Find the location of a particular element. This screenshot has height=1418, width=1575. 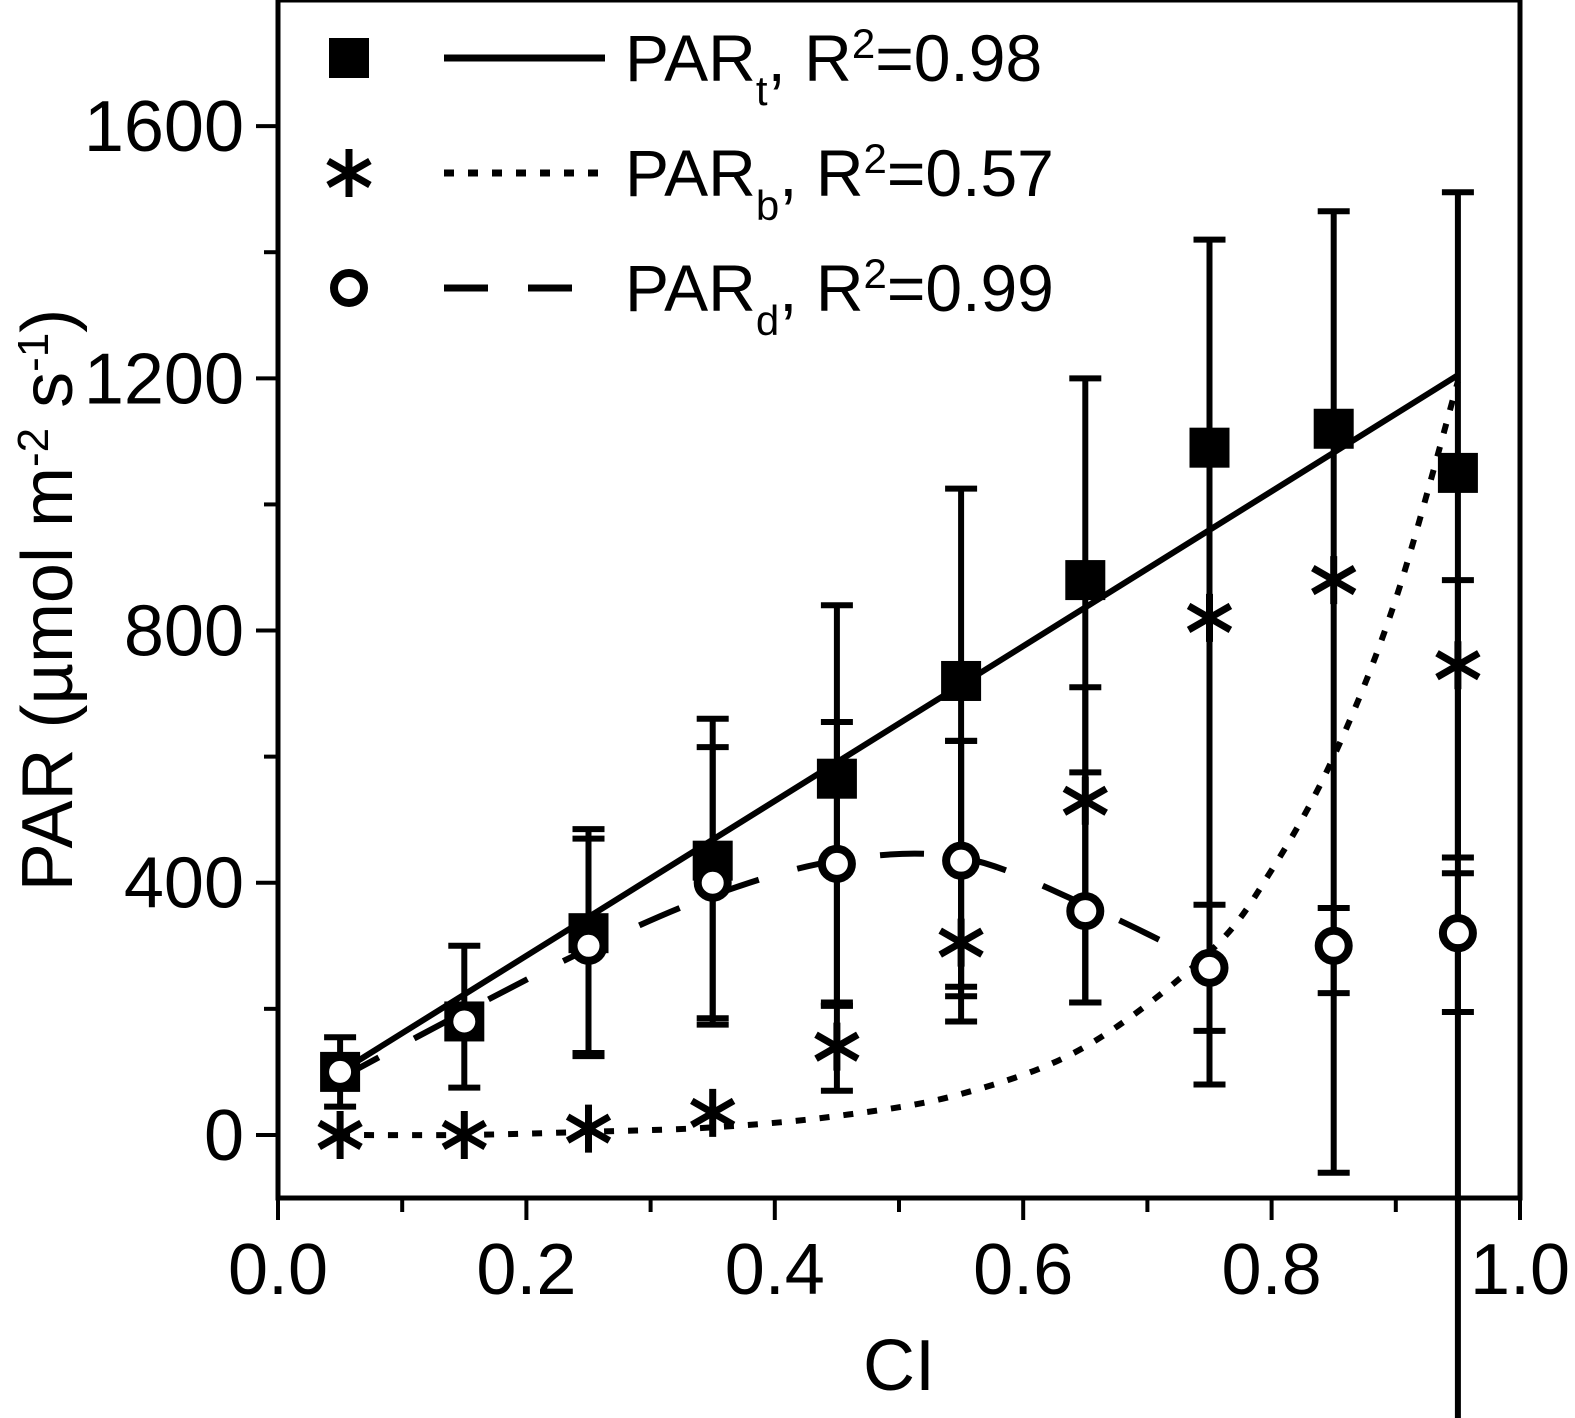

y-axis-title-main: PAR (µmol m is located at coordinates (48, 679).